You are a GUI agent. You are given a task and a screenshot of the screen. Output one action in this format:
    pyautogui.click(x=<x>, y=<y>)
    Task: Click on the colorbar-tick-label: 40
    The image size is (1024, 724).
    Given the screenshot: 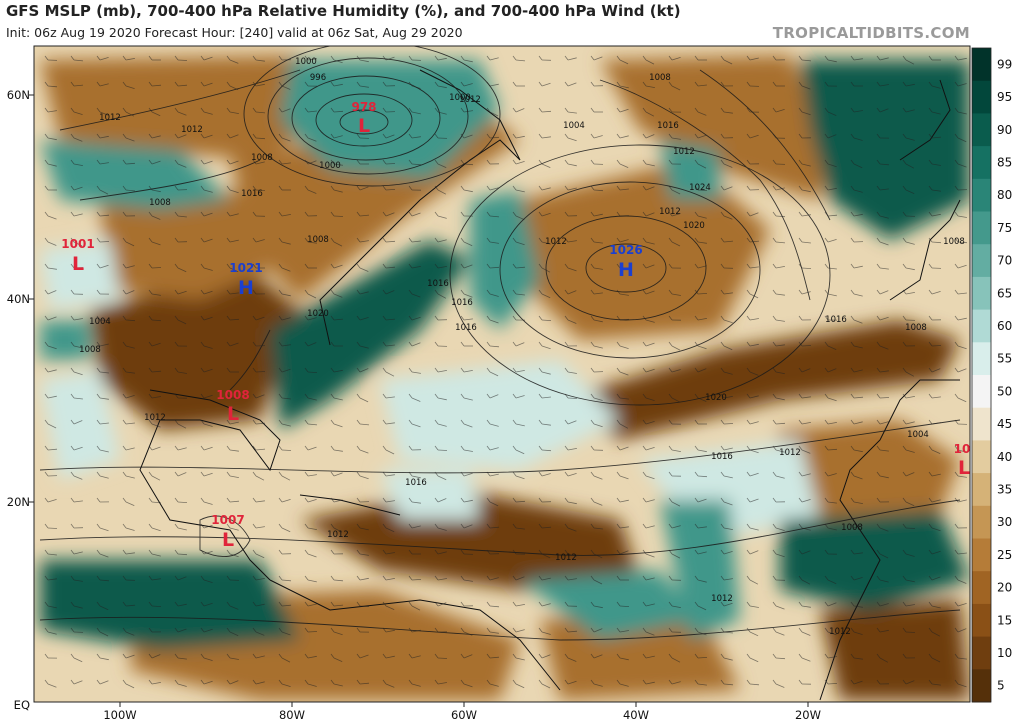 What is the action you would take?
    pyautogui.click(x=1004, y=457)
    